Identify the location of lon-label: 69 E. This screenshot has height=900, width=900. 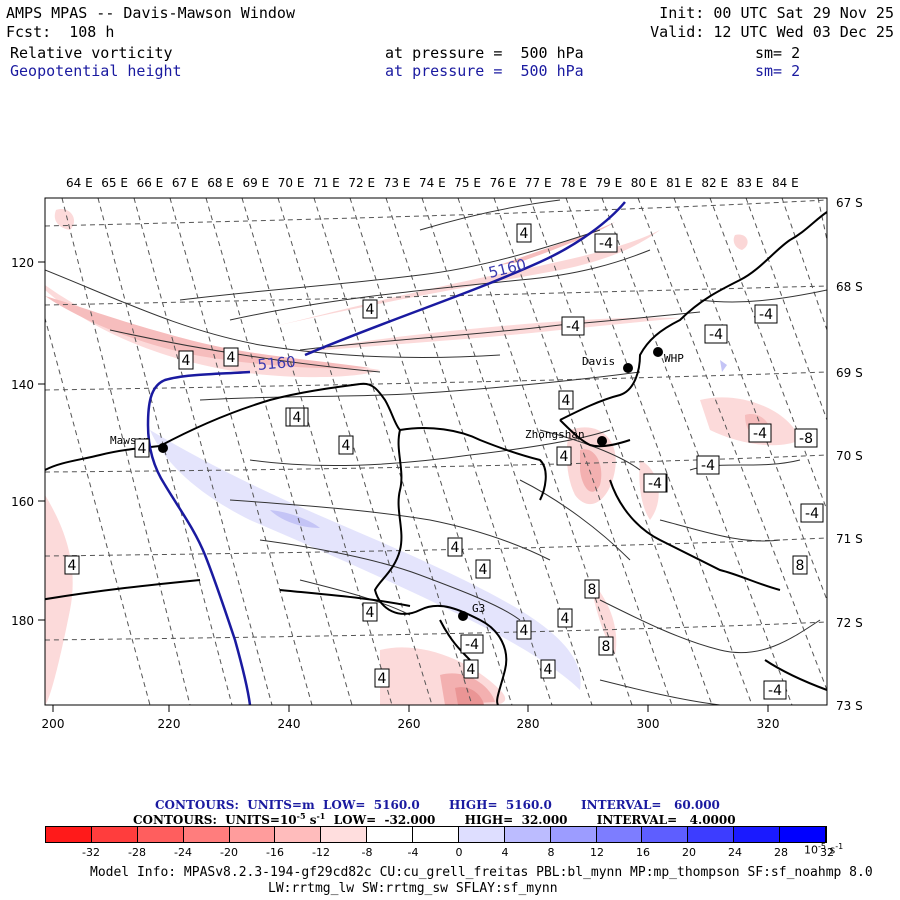
(256, 183).